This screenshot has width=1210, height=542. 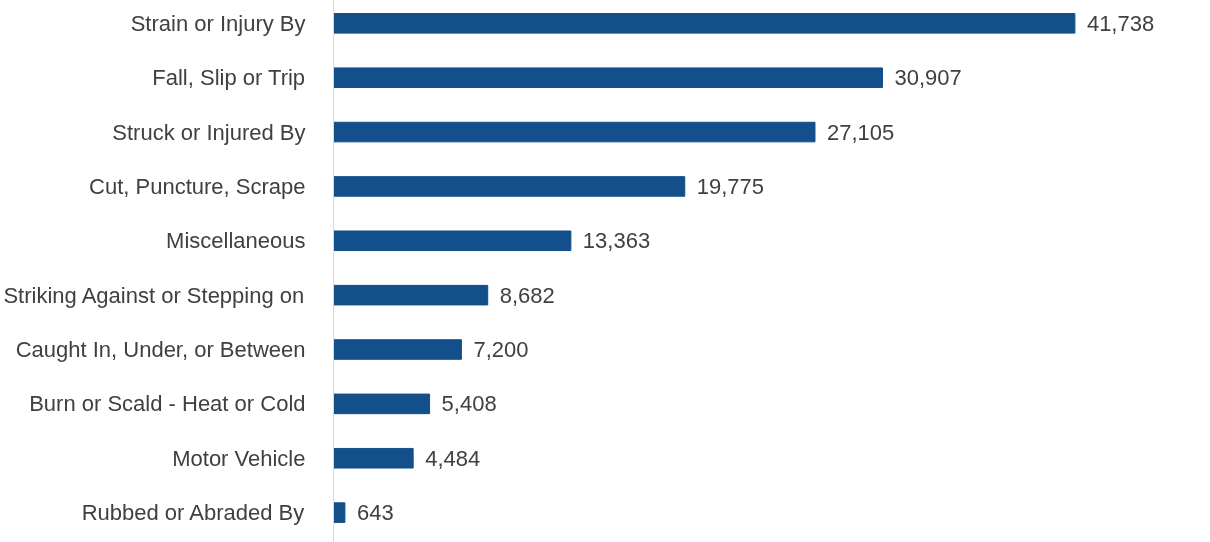 What do you see at coordinates (229, 78) in the screenshot?
I see `y-tick-label: Fall, Slip or Trip` at bounding box center [229, 78].